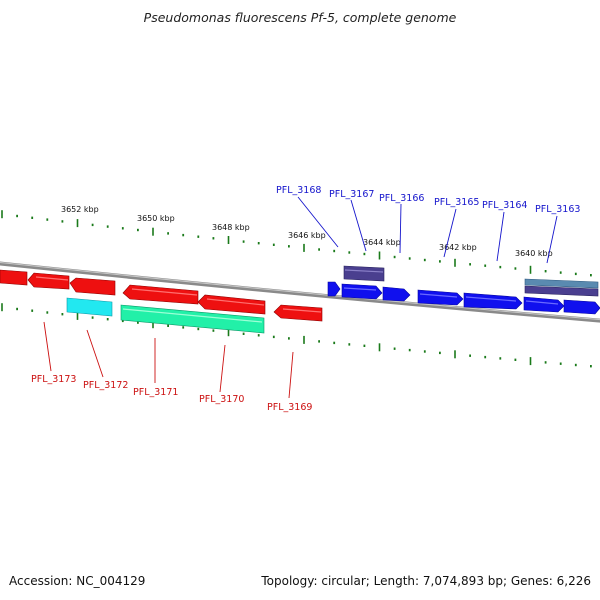  What do you see at coordinates (427, 230) in the screenshot?
I see `forward-callouts` at bounding box center [427, 230].